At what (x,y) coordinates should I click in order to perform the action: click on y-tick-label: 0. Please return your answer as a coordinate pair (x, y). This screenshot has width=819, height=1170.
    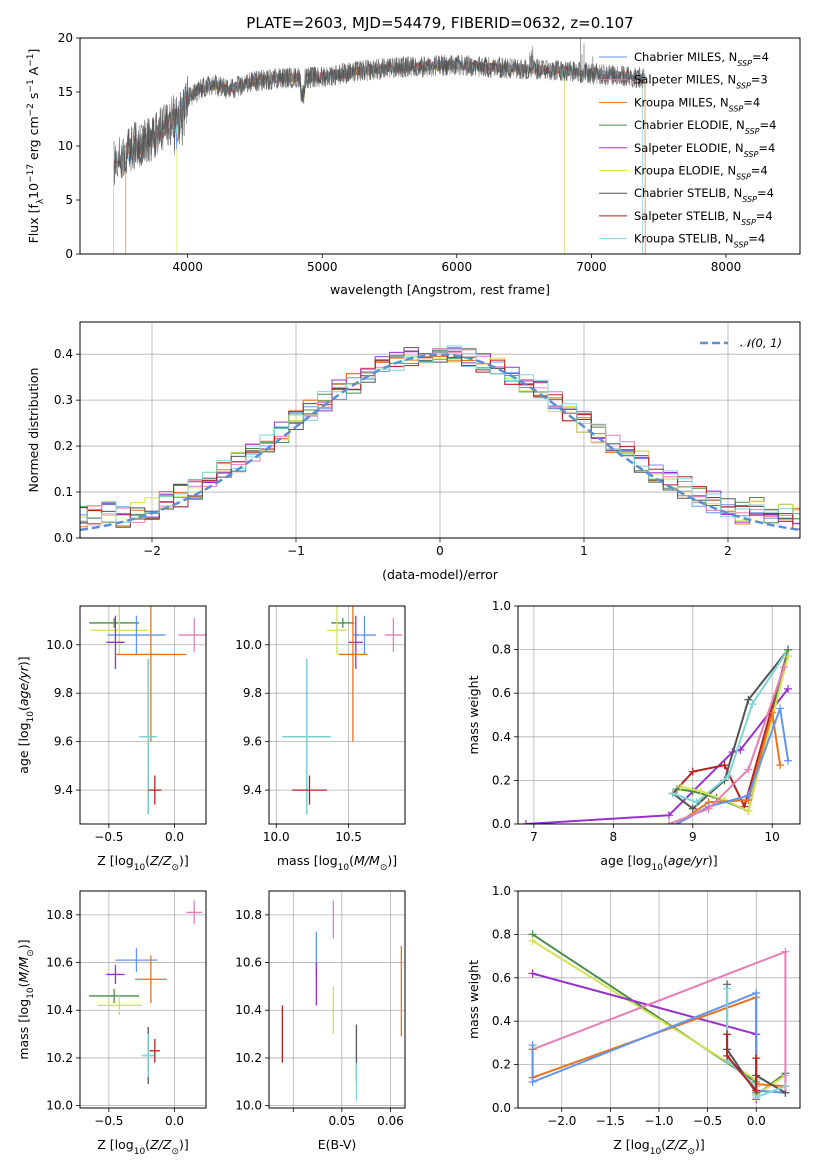
    Looking at the image, I should click on (69, 254).